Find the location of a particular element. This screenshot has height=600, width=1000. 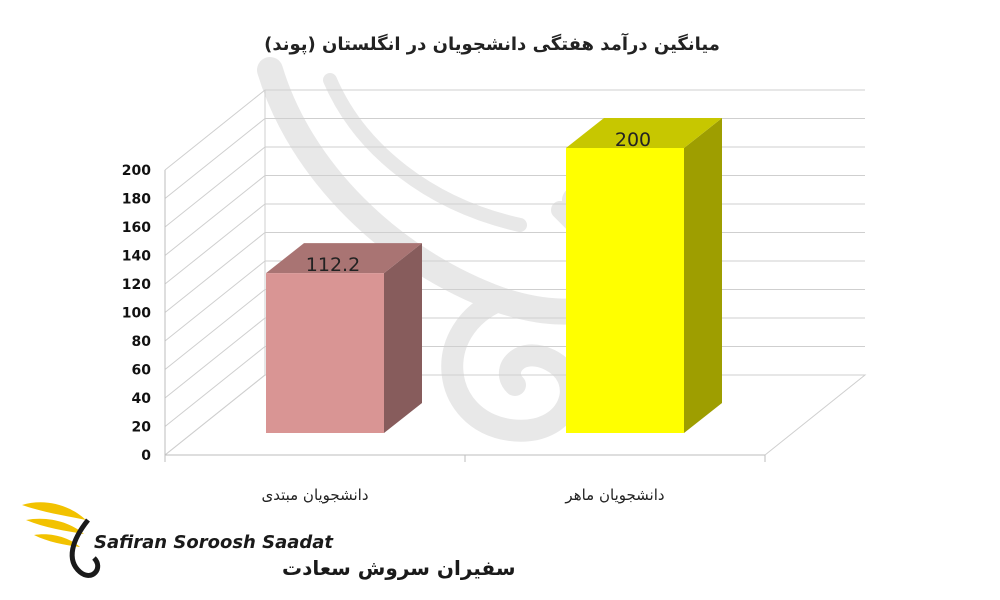

y-tick-label: 100 is located at coordinates (136, 314).